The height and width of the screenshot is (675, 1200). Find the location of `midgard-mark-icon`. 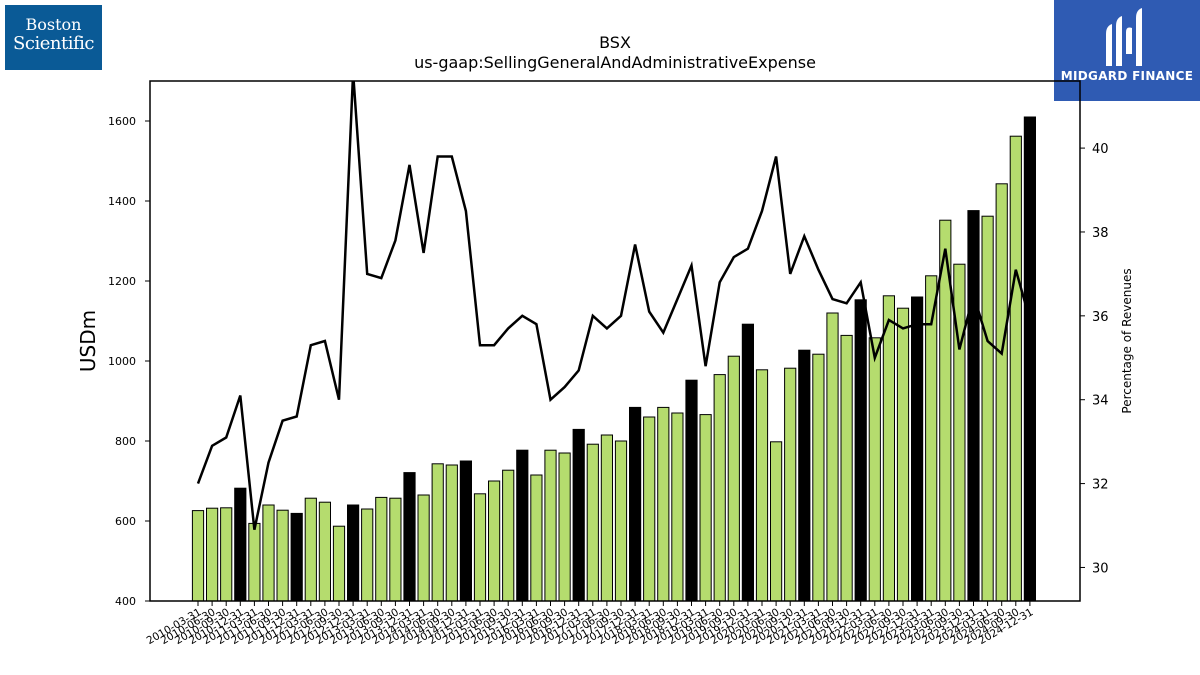

midgard-mark-icon is located at coordinates (1124, 37).